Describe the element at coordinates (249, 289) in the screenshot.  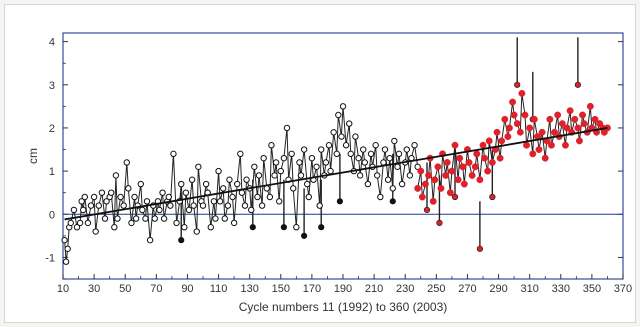
I see `x-tick-label: 130` at that location.